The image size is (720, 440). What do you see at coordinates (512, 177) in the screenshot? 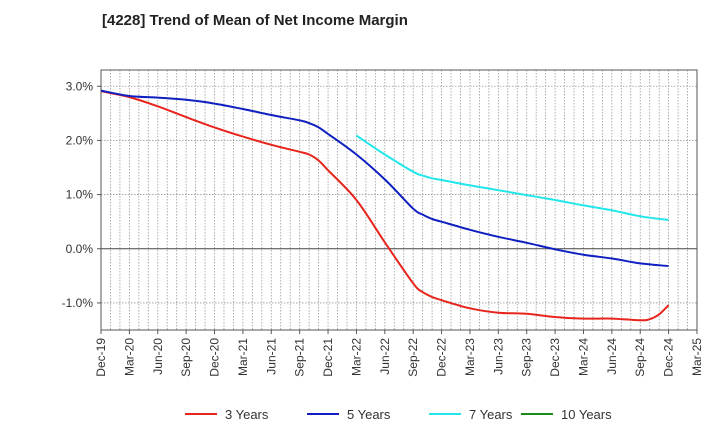
I see `series-line-7-years` at bounding box center [512, 177].